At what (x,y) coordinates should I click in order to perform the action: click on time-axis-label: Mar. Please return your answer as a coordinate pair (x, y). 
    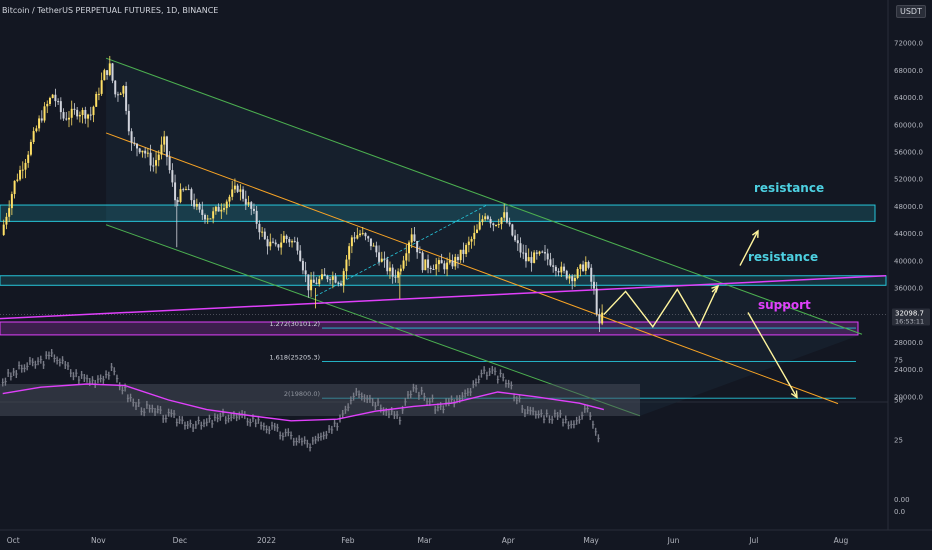
    Looking at the image, I should click on (424, 540).